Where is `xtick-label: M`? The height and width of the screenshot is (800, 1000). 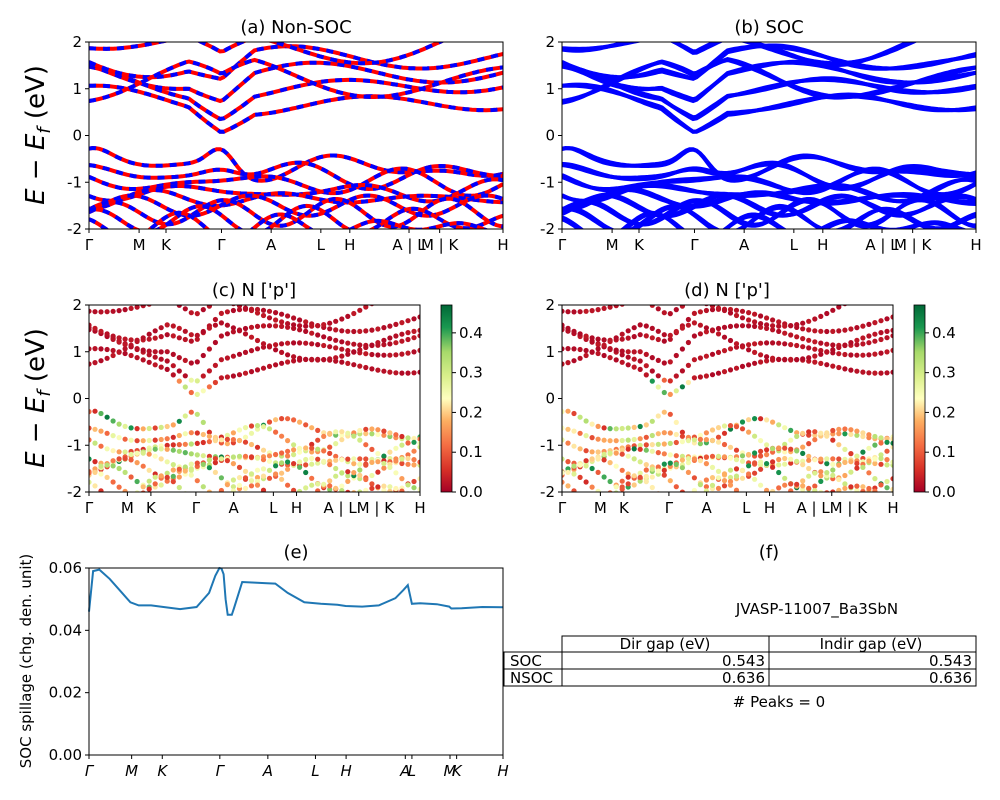
xtick-label: M is located at coordinates (600, 508).